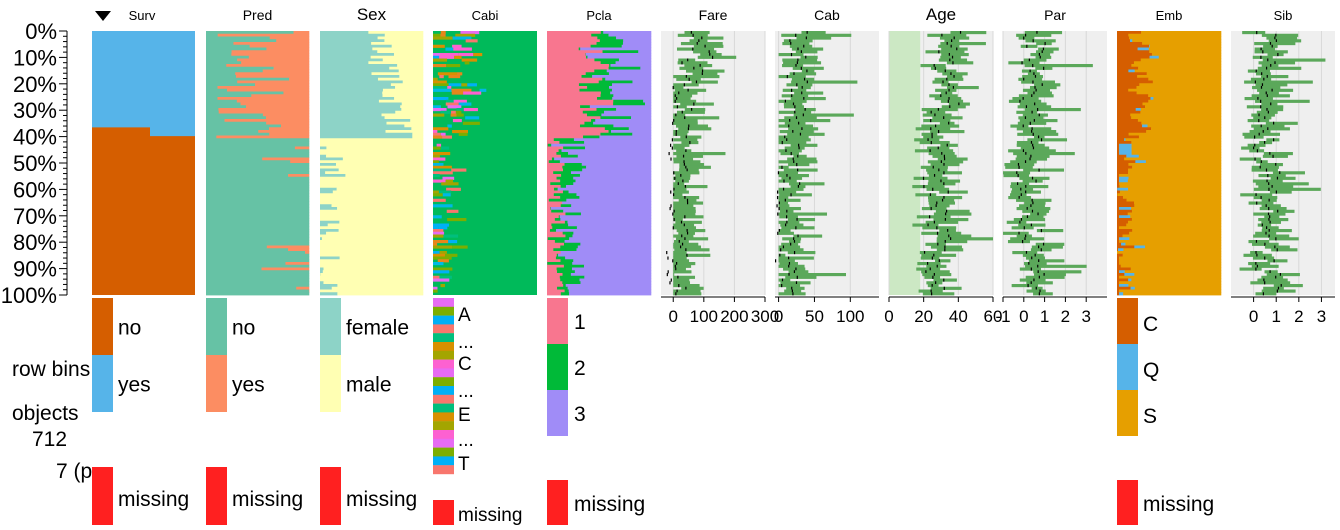 Image resolution: width=1340 pixels, height=530 pixels. What do you see at coordinates (29, 295) in the screenshot?
I see `y-tick-label: 100%` at bounding box center [29, 295].